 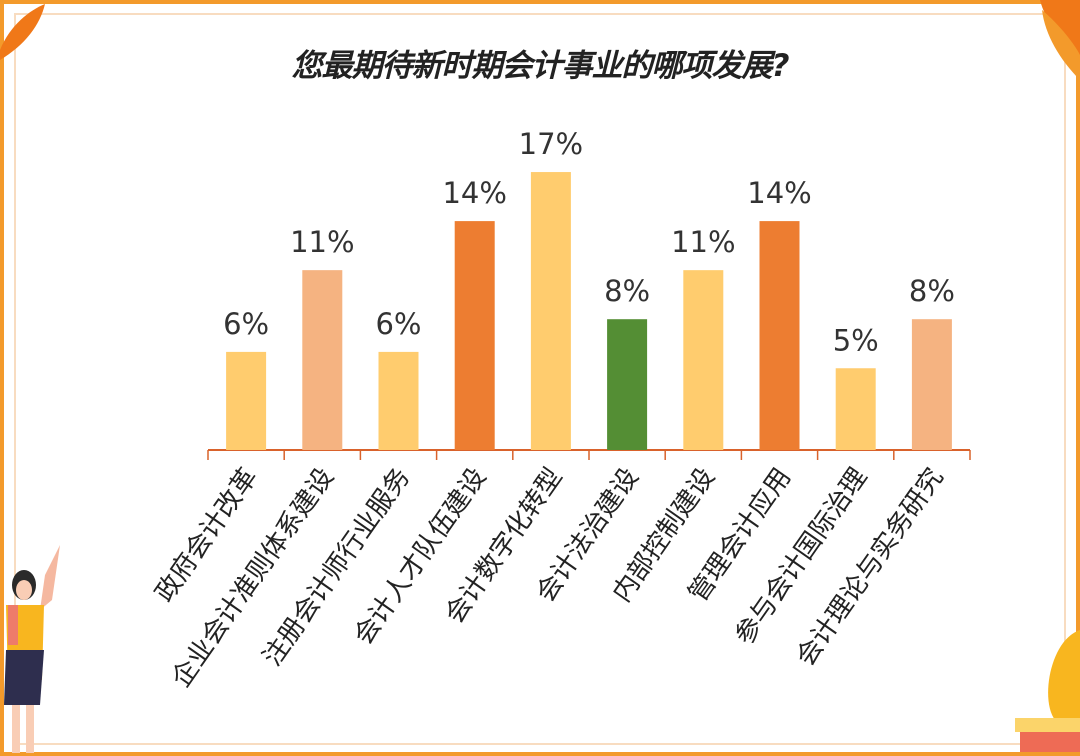 I want to click on leaf-decoration-left, so click(x=22, y=32).